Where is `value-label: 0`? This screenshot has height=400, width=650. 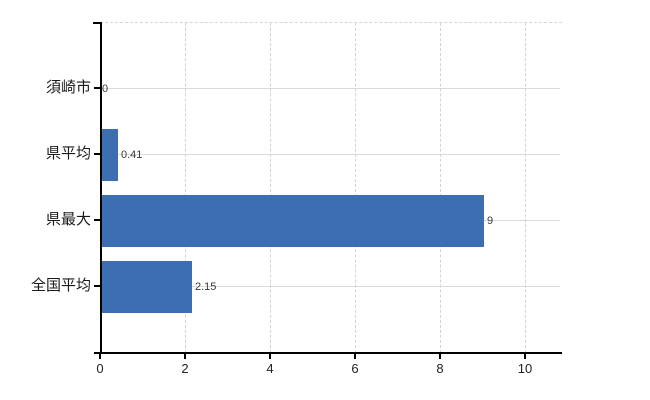
value-label: 0 is located at coordinates (105, 89).